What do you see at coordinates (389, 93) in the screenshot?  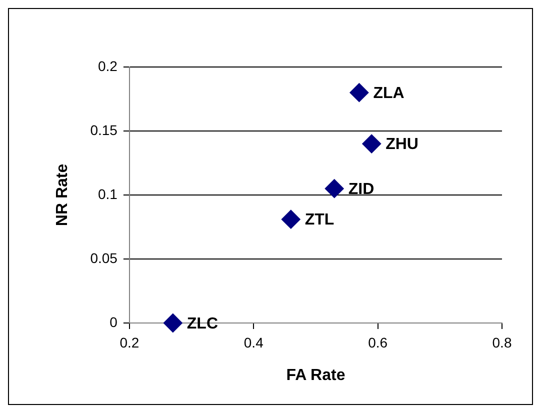 I see `annotation: ZLA` at bounding box center [389, 93].